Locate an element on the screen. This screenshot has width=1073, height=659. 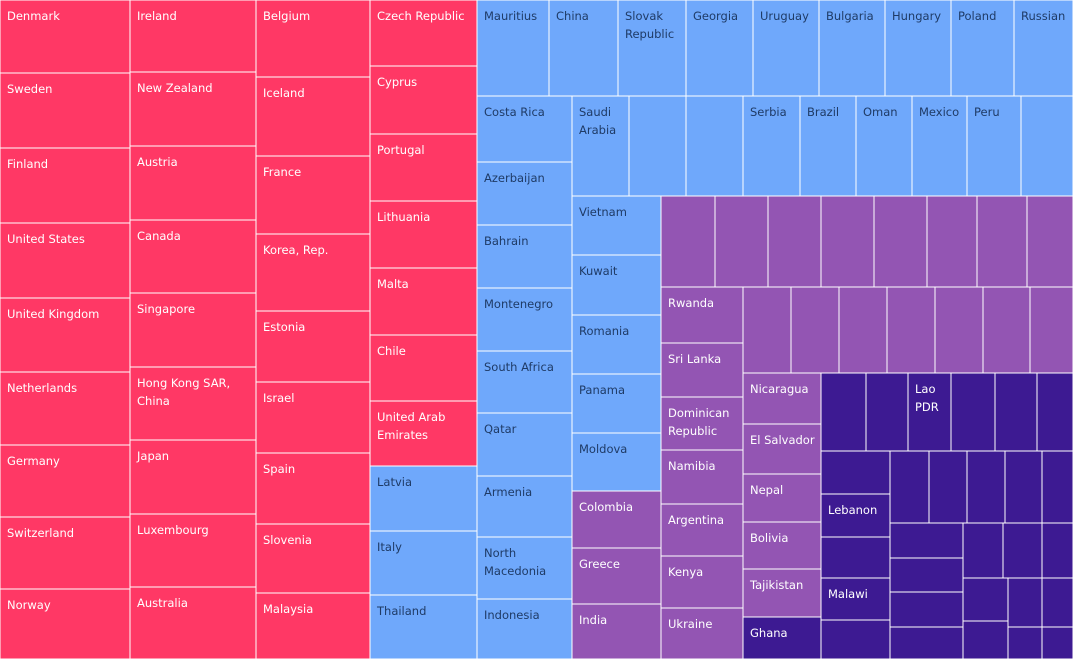
tile-new-zealand is located at coordinates (193, 109).